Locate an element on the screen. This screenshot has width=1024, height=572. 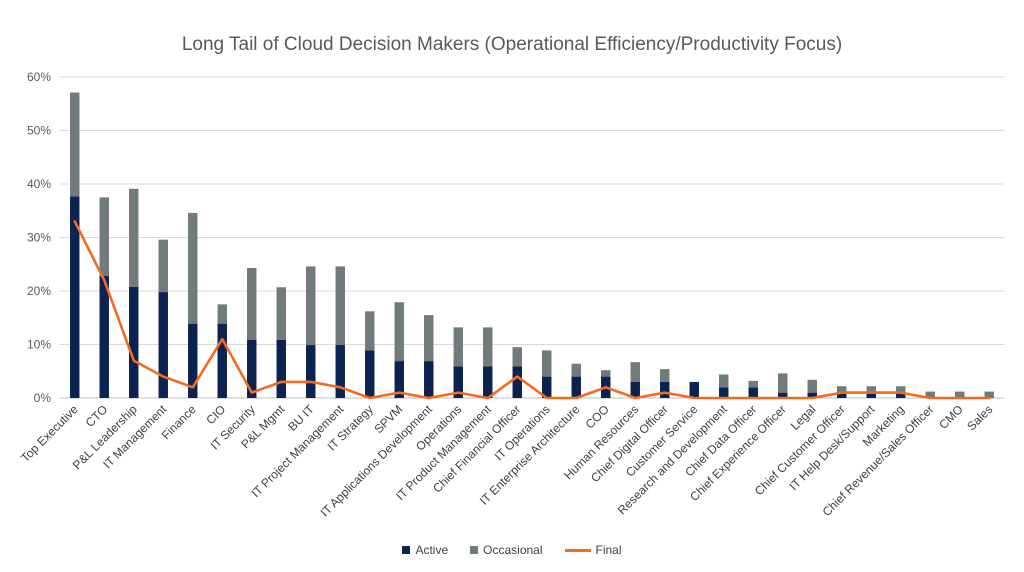
legend-label-occasional: Occasional is located at coordinates (513, 550).